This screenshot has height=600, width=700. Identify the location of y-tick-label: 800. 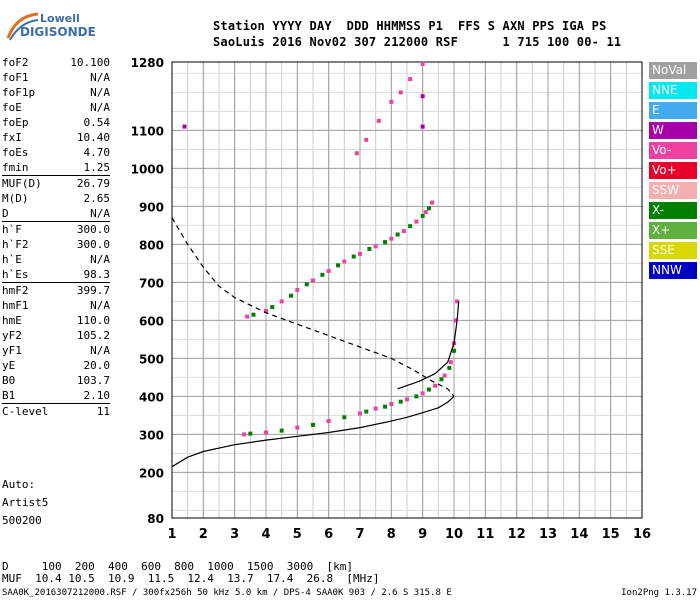
(151, 245).